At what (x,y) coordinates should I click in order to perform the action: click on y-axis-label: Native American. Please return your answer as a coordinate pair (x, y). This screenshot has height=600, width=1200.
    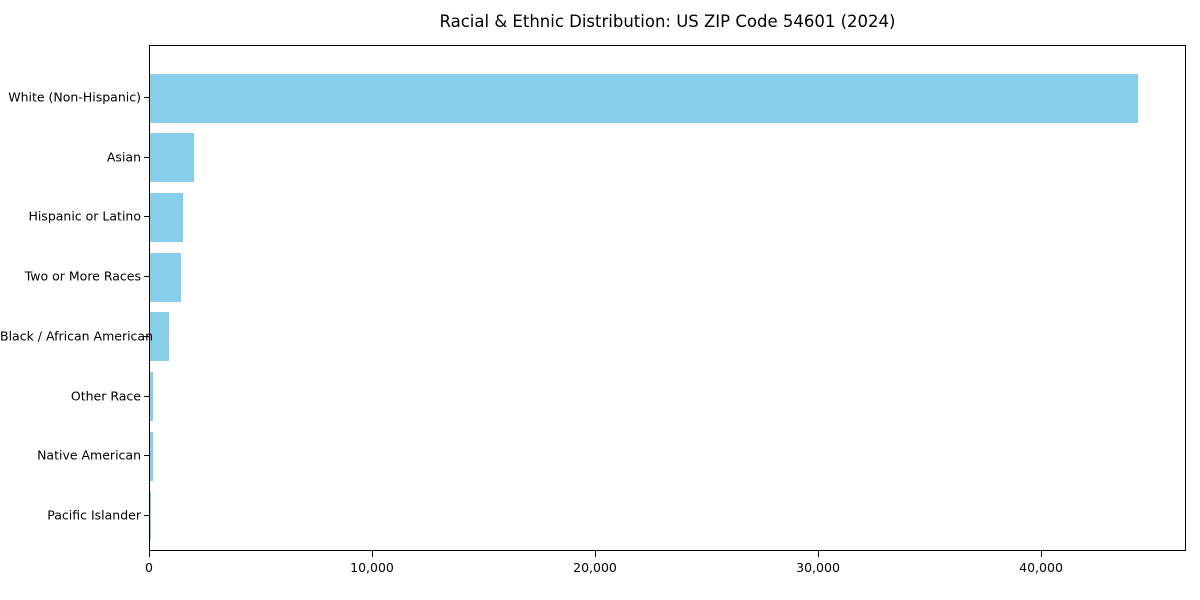
    Looking at the image, I should click on (89, 455).